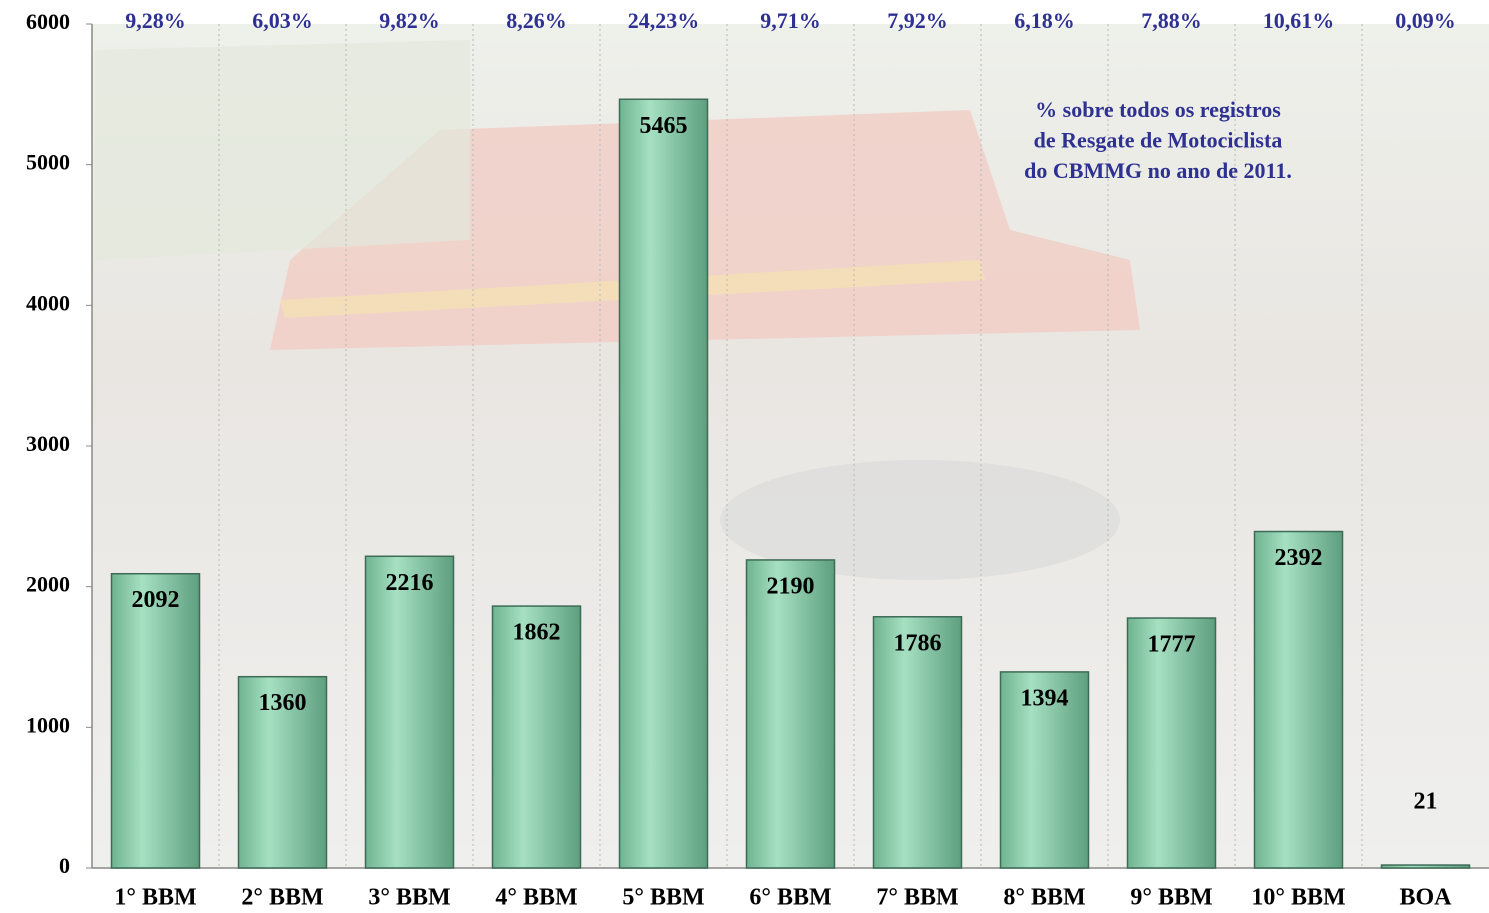 The height and width of the screenshot is (913, 1489). Describe the element at coordinates (917, 20) in the screenshot. I see `percent-label: 7,92%` at that location.